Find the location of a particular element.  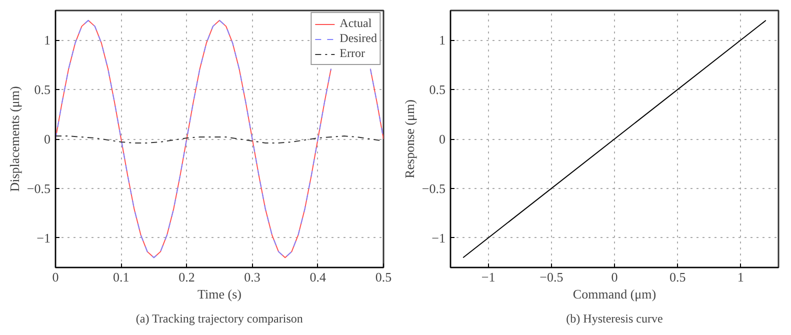

legend-label: Error is located at coordinates (352, 53).